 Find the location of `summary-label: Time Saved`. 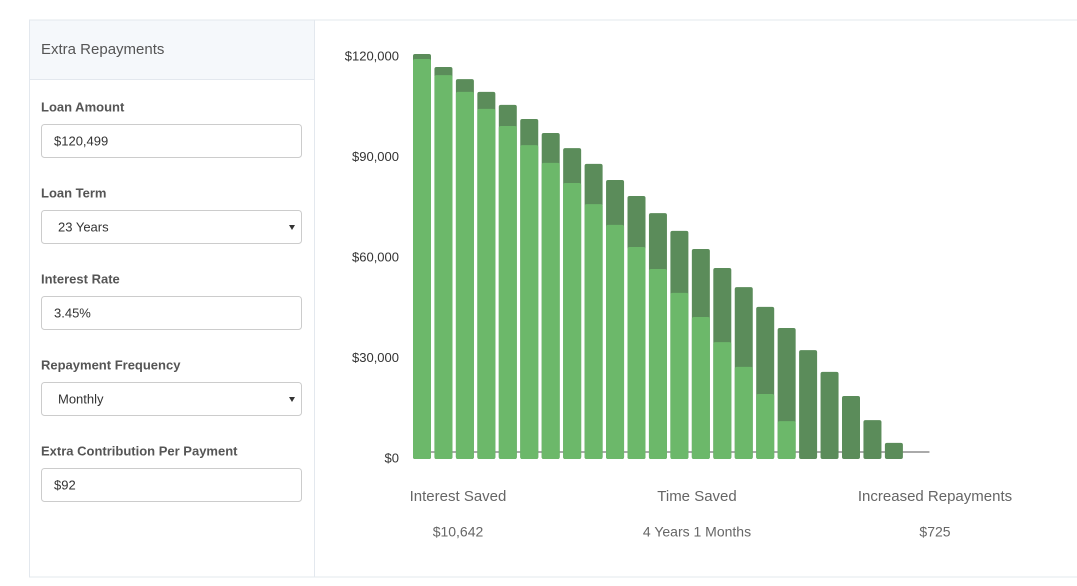

summary-label: Time Saved is located at coordinates (696, 496).